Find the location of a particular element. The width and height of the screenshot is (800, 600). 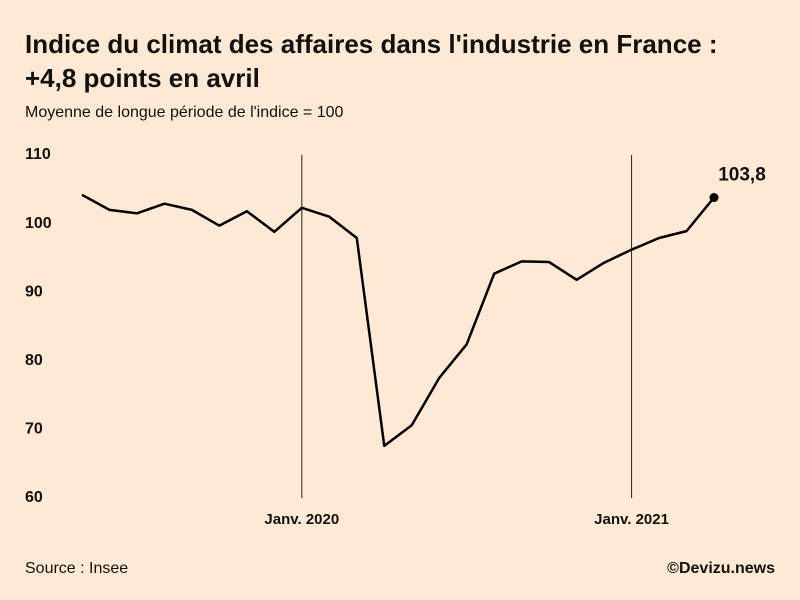

y-tick-label: 80 is located at coordinates (34, 360).